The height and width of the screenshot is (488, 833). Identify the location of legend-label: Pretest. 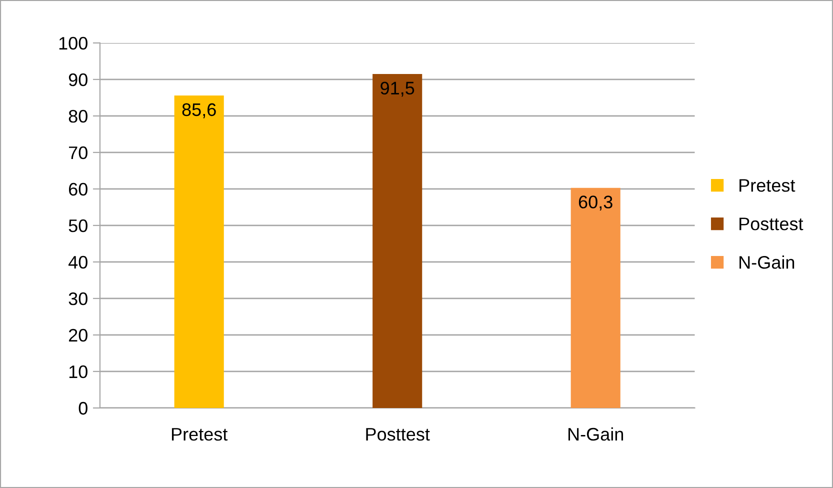
(768, 185).